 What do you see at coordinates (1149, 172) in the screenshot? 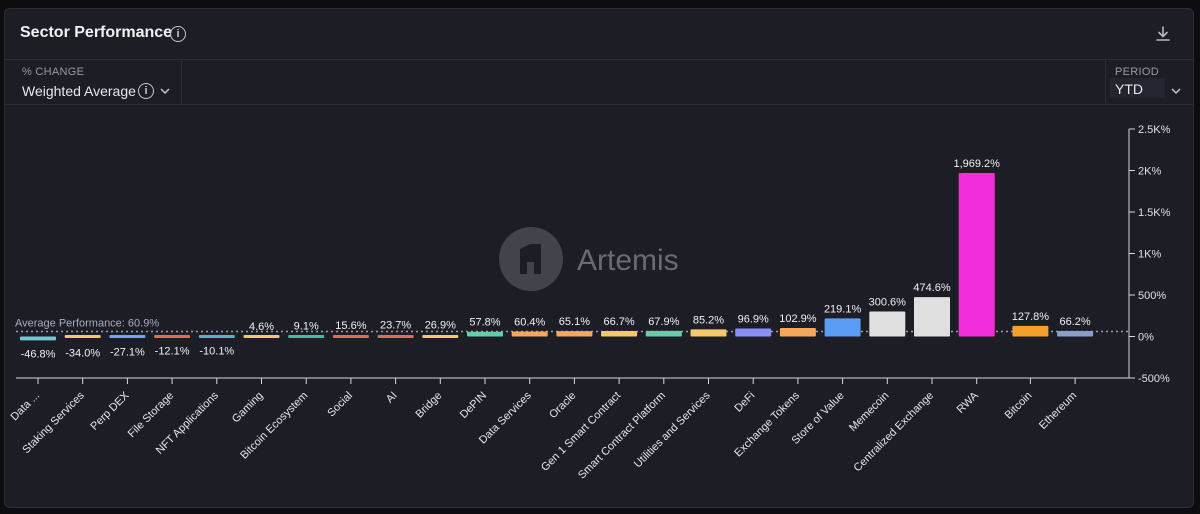
I see `y-tick-label: 2K%` at bounding box center [1149, 172].